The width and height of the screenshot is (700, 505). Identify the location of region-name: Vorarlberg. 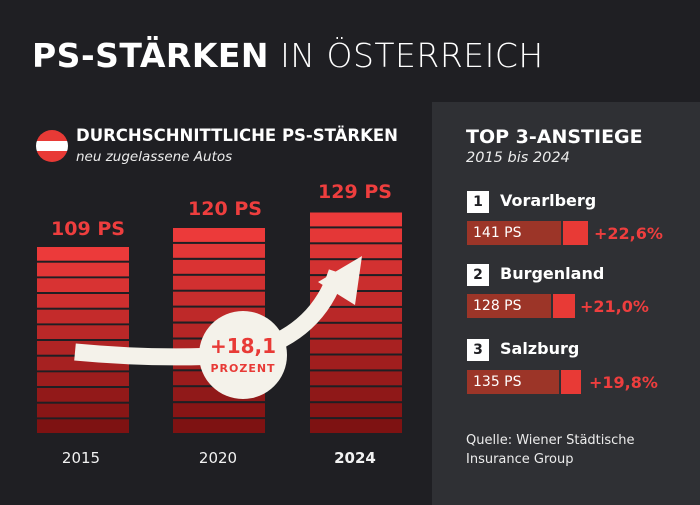
(548, 200).